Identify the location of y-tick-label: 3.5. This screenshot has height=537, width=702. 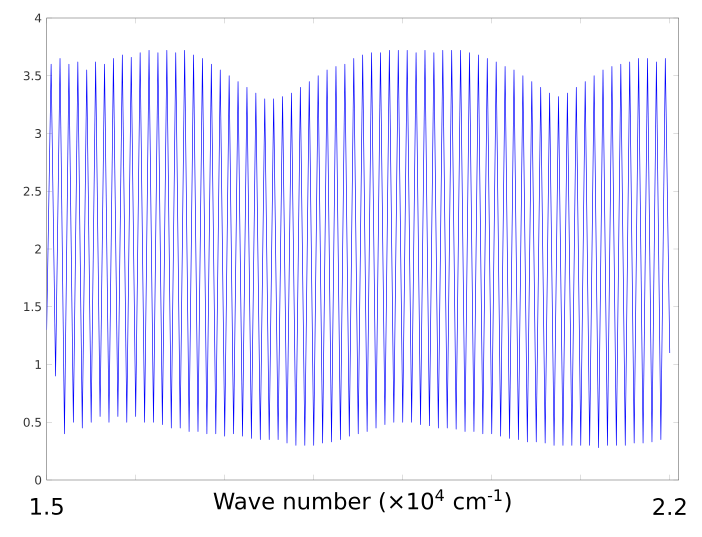
(32, 75).